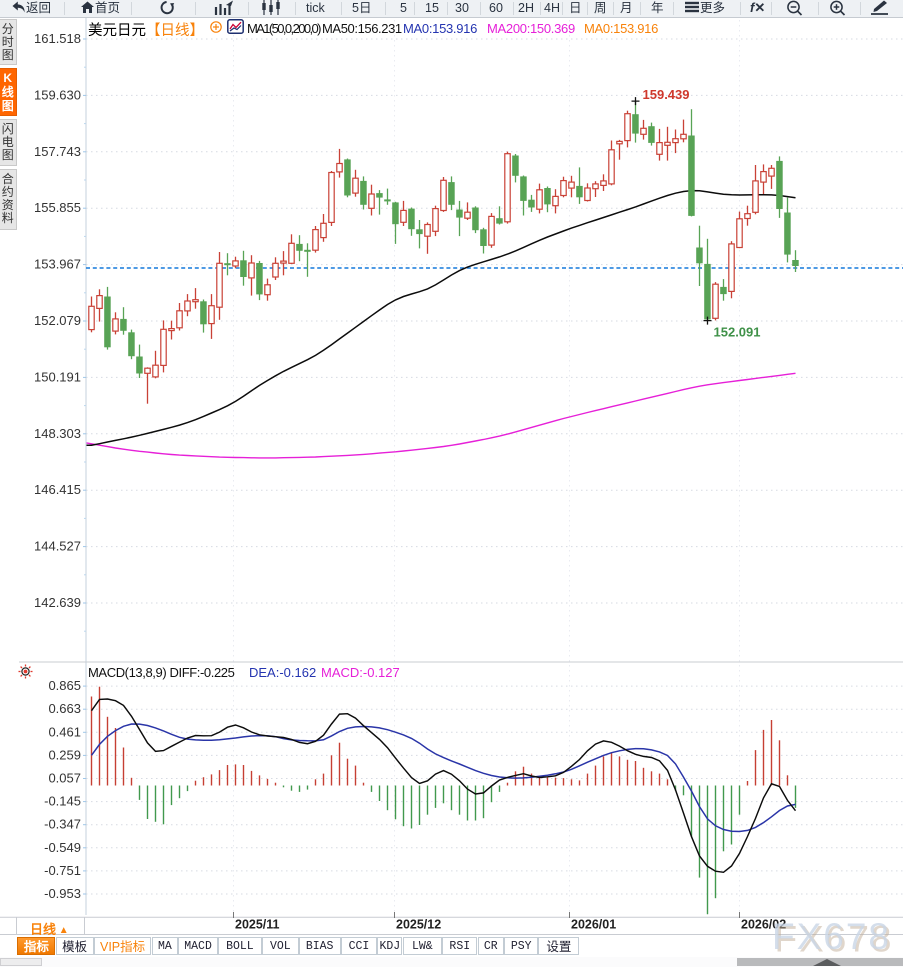  I want to click on svg-text: 0.461, so click(64, 731).